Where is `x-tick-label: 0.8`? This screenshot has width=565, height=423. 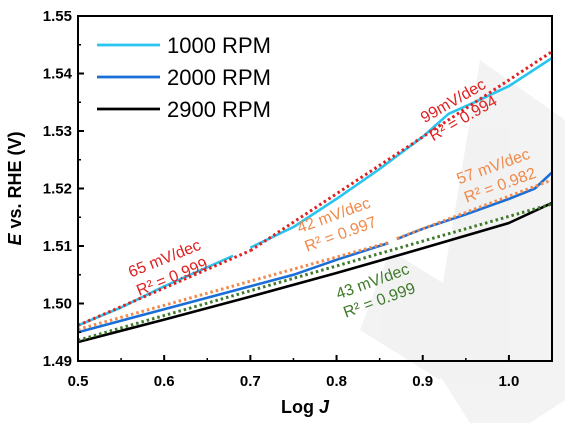 x-tick-label: 0.8 is located at coordinates (336, 381).